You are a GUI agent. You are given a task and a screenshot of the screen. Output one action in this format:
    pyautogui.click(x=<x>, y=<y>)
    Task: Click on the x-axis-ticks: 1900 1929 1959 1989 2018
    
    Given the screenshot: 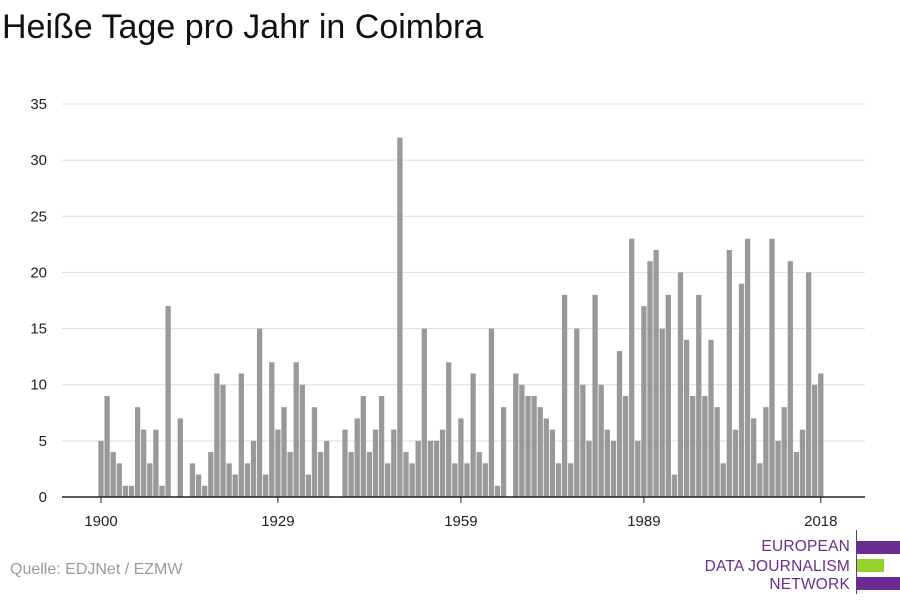 What is the action you would take?
    pyautogui.click(x=460, y=513)
    